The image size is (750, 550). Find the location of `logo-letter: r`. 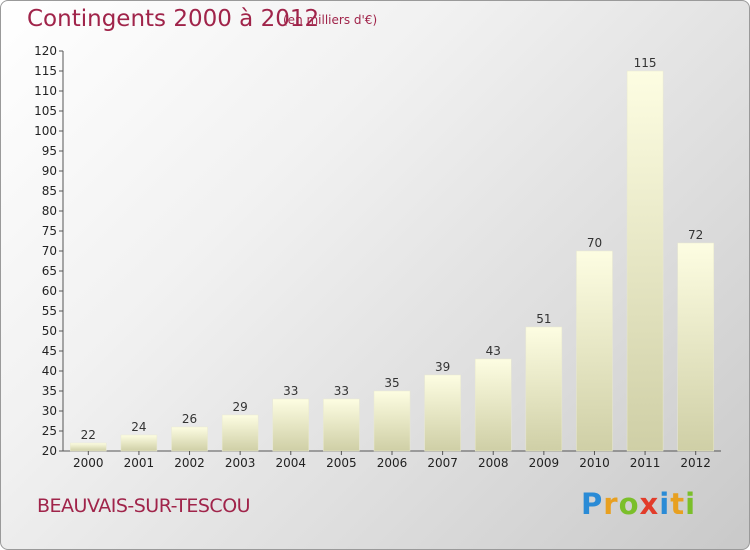

logo-letter: r is located at coordinates (611, 504).